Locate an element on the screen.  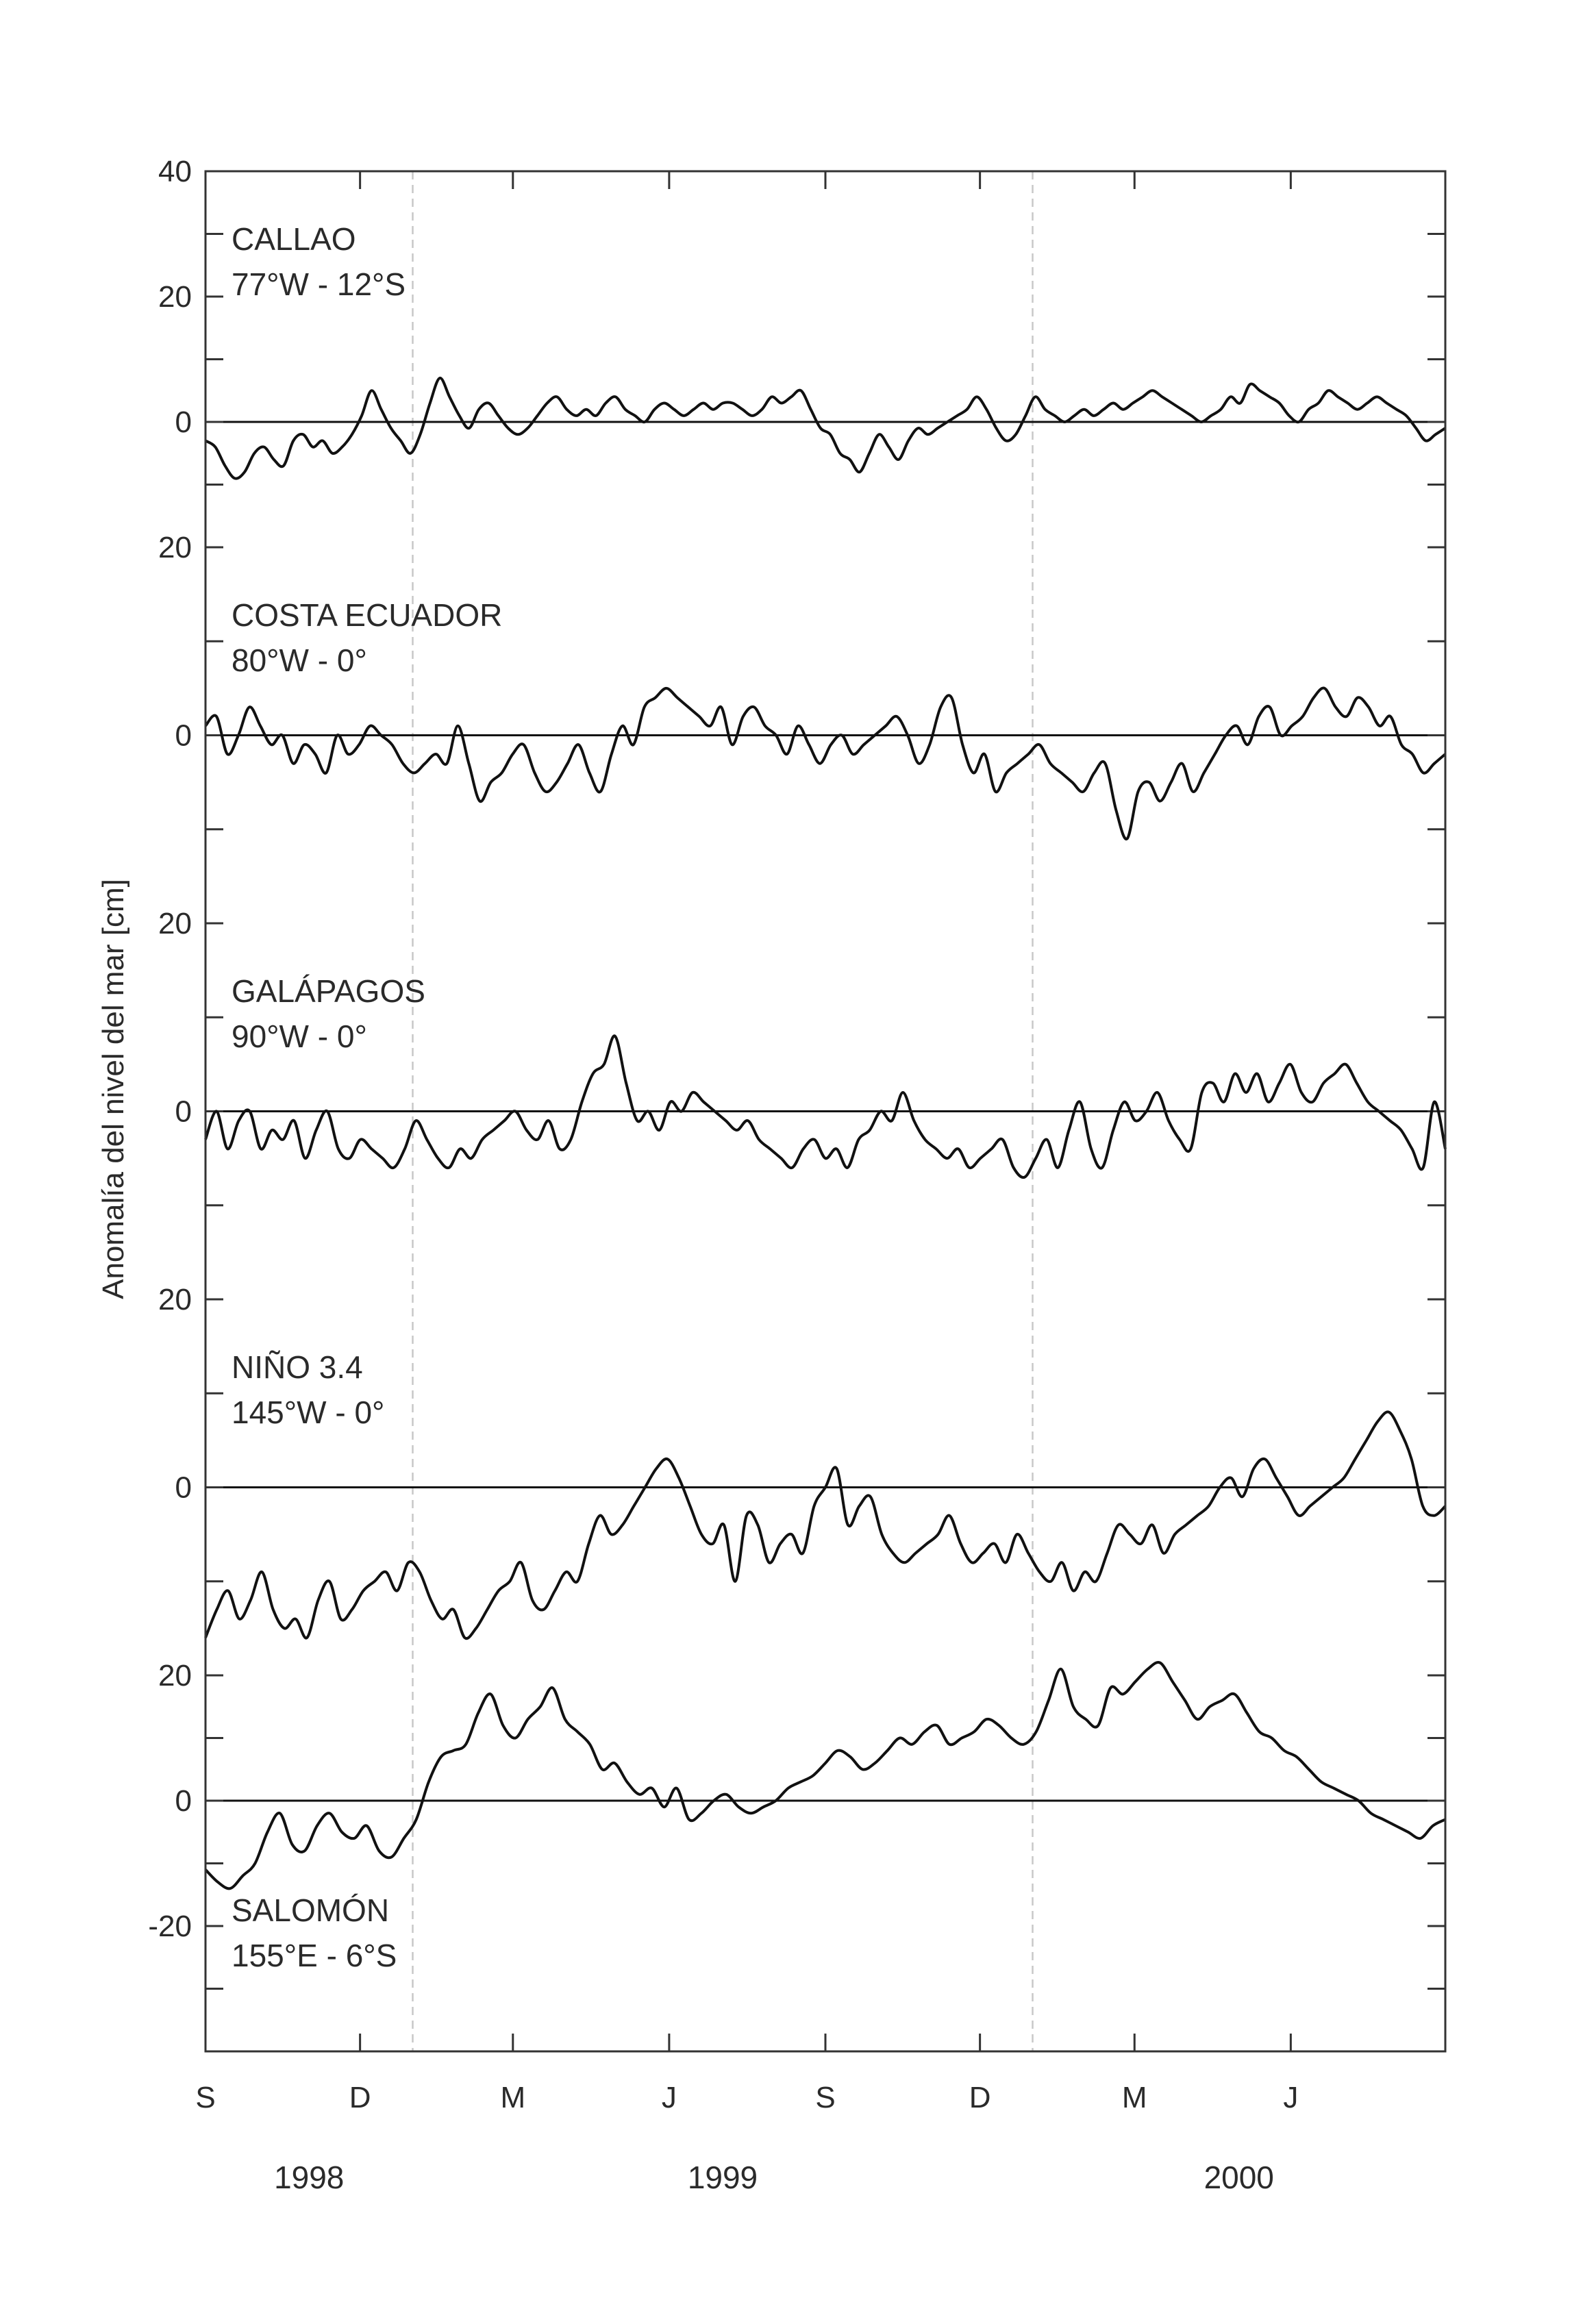
panel-2: 0 20 GALÁPAGOS 90°W - 0° is located at coordinates (802, 1057).